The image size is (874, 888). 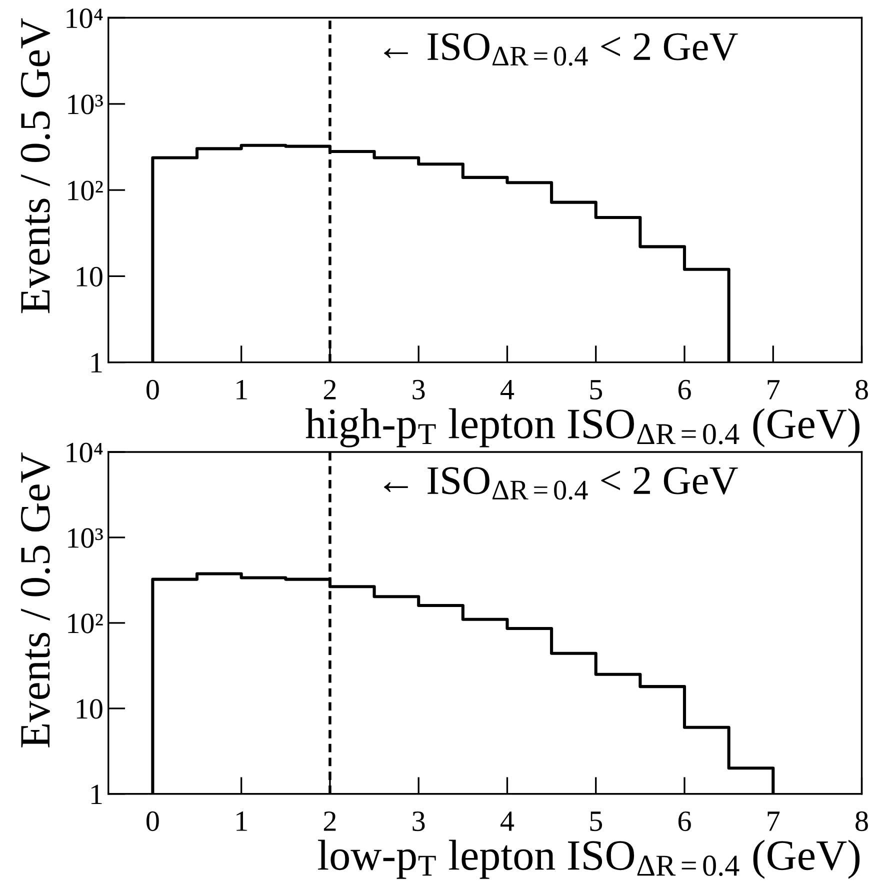 I want to click on x-axis-title: high-p$_{T}$ lepton ISO$_{ΔR=0.4}$ (GeV), so click(x=582, y=428).